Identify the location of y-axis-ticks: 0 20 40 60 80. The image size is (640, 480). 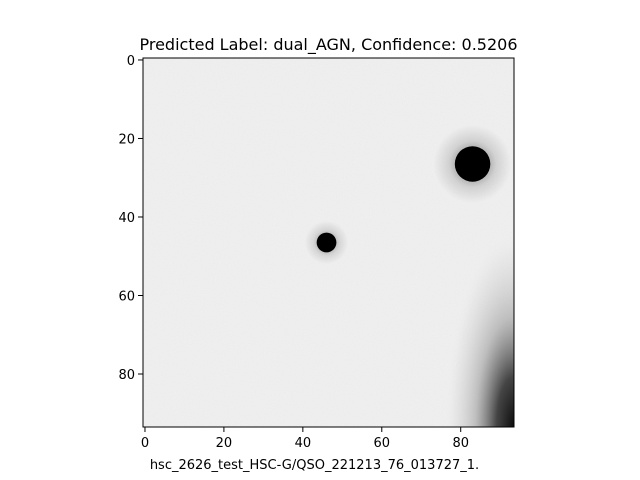
(130, 218).